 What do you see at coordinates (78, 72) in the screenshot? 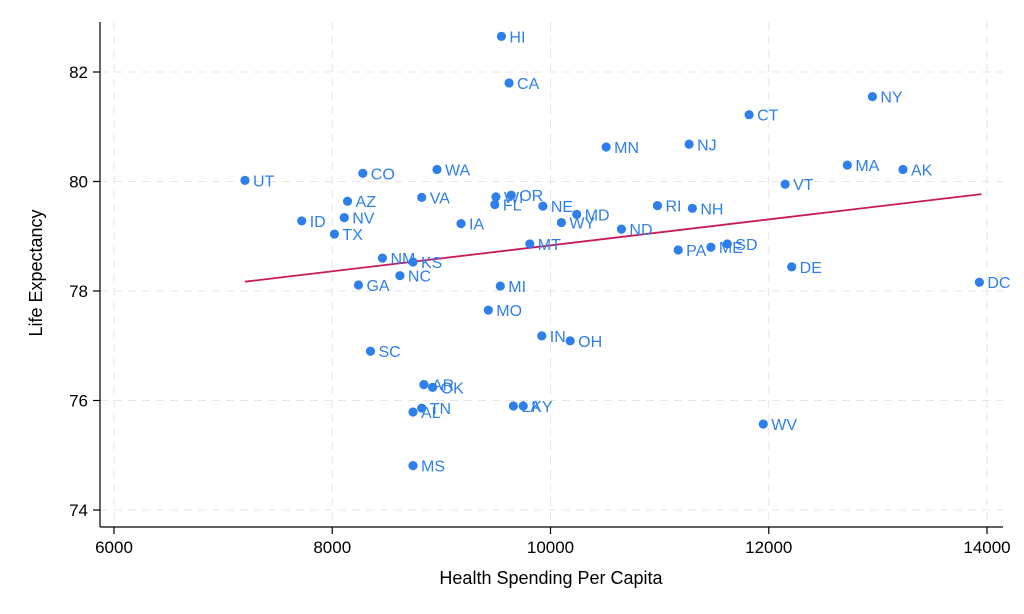
I see `y-tick-label: 82` at bounding box center [78, 72].